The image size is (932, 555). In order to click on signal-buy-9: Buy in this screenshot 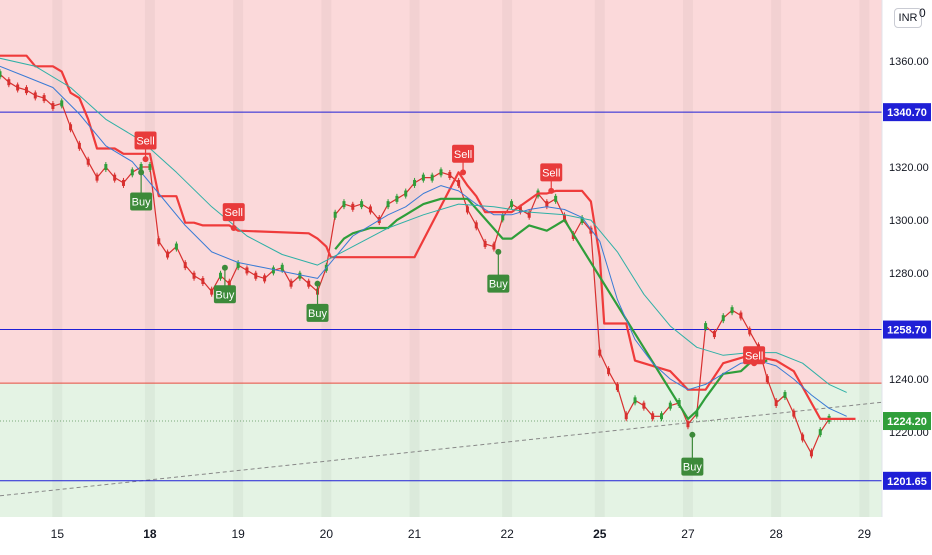, I will do `click(692, 453)`.